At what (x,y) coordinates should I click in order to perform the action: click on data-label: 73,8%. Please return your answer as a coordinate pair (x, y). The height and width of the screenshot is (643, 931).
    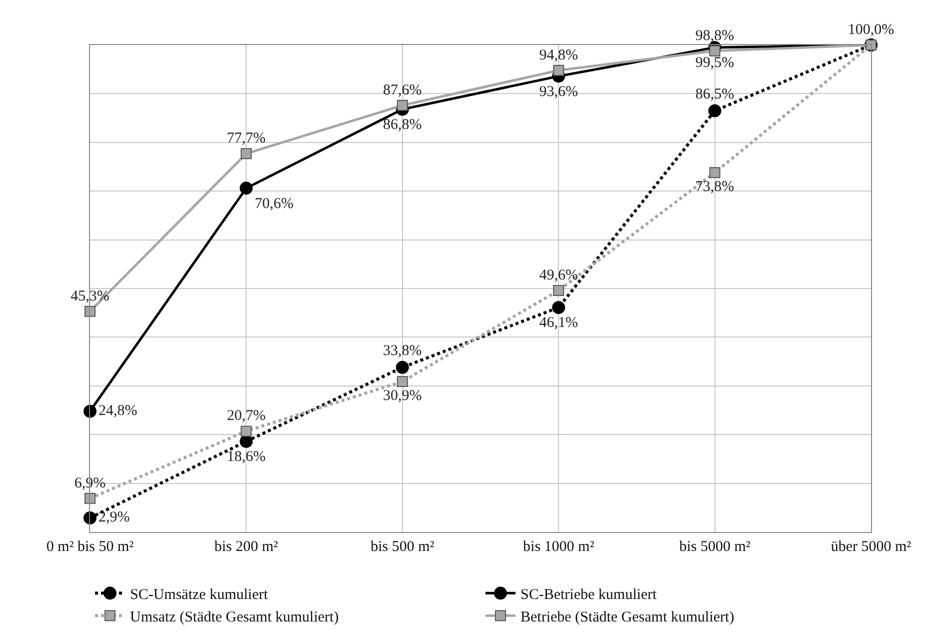
    Looking at the image, I should click on (714, 187).